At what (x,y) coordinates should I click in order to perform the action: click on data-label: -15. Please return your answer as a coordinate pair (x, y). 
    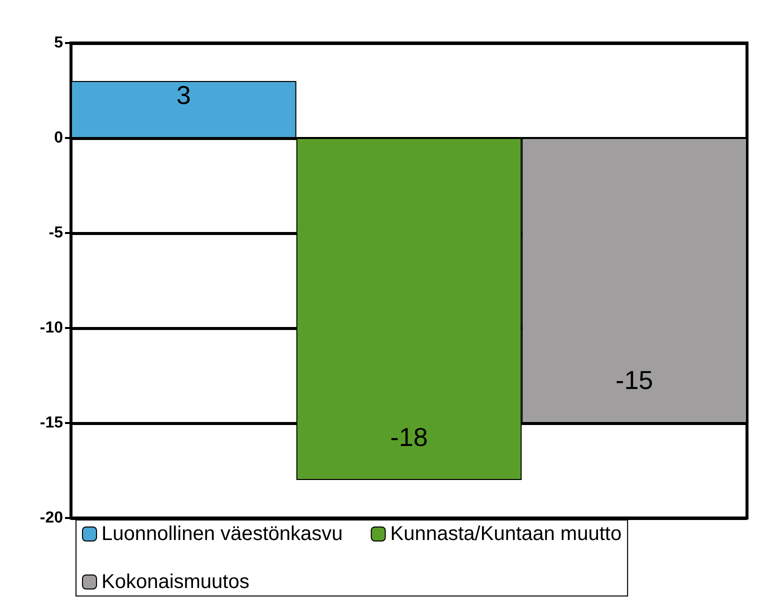
    Looking at the image, I should click on (635, 380).